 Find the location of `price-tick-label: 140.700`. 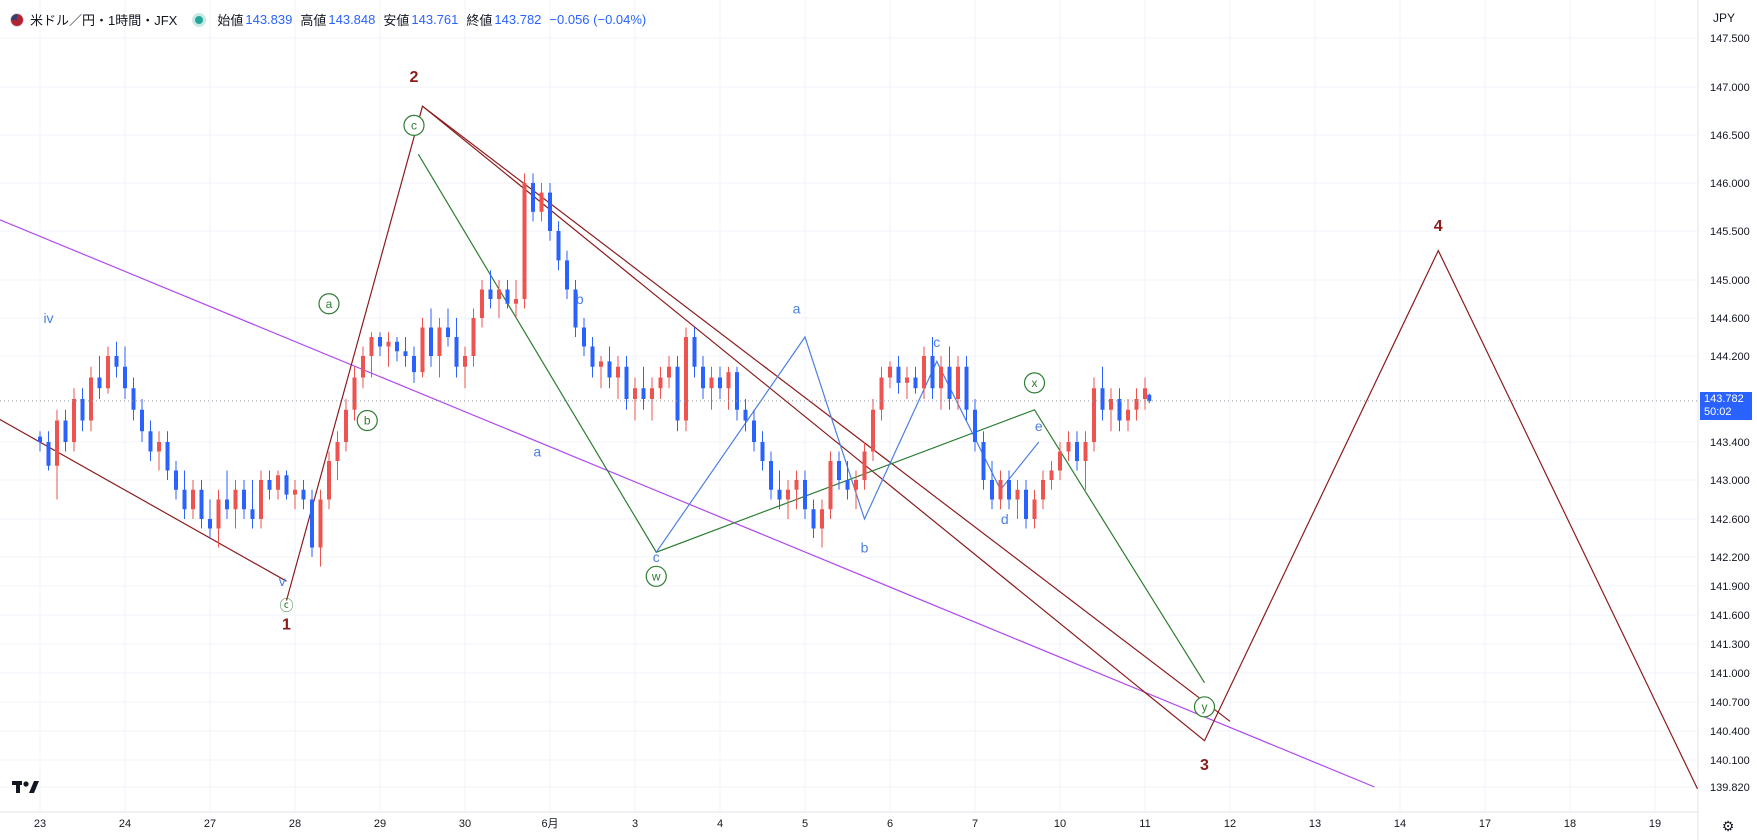

price-tick-label: 140.700 is located at coordinates (1730, 703).